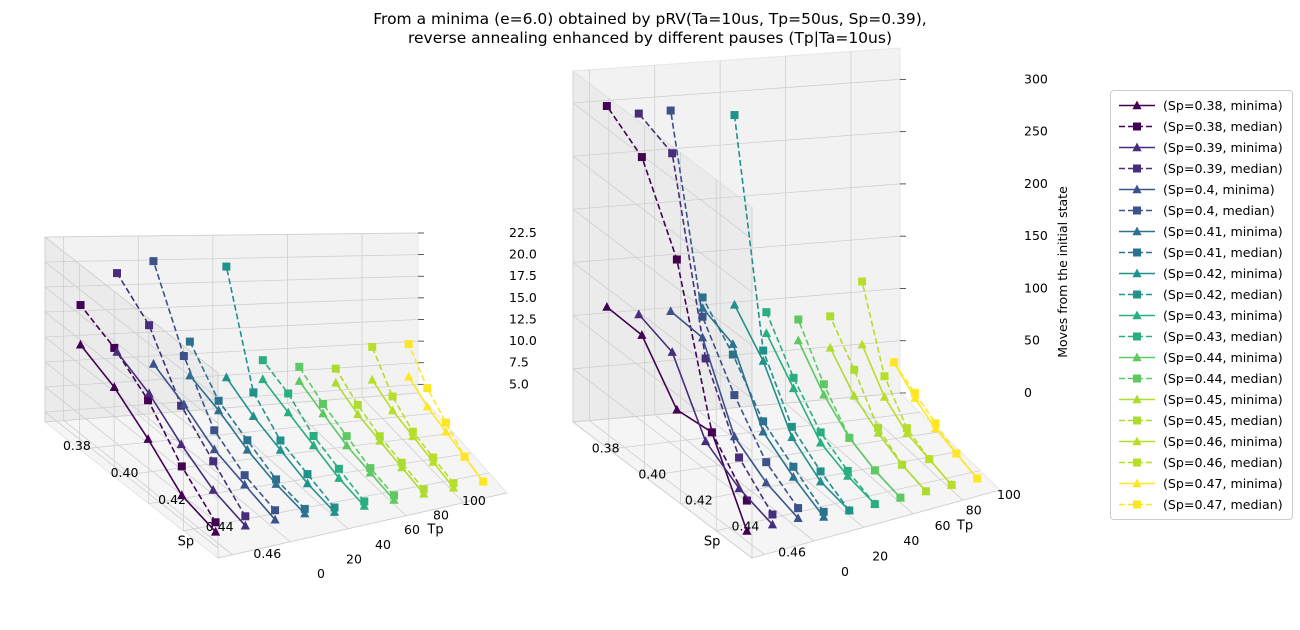 This screenshot has height=630, width=1300. I want to click on x-tick-label: 0.38, so click(77, 445).